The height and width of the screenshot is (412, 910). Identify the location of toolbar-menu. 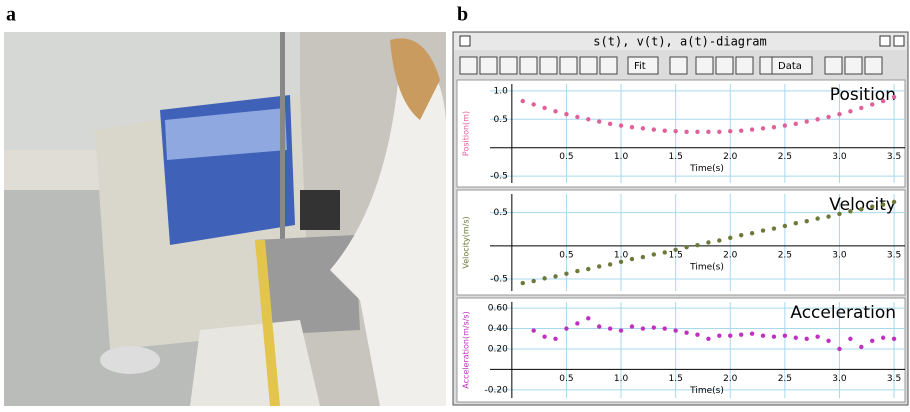
(792, 65).